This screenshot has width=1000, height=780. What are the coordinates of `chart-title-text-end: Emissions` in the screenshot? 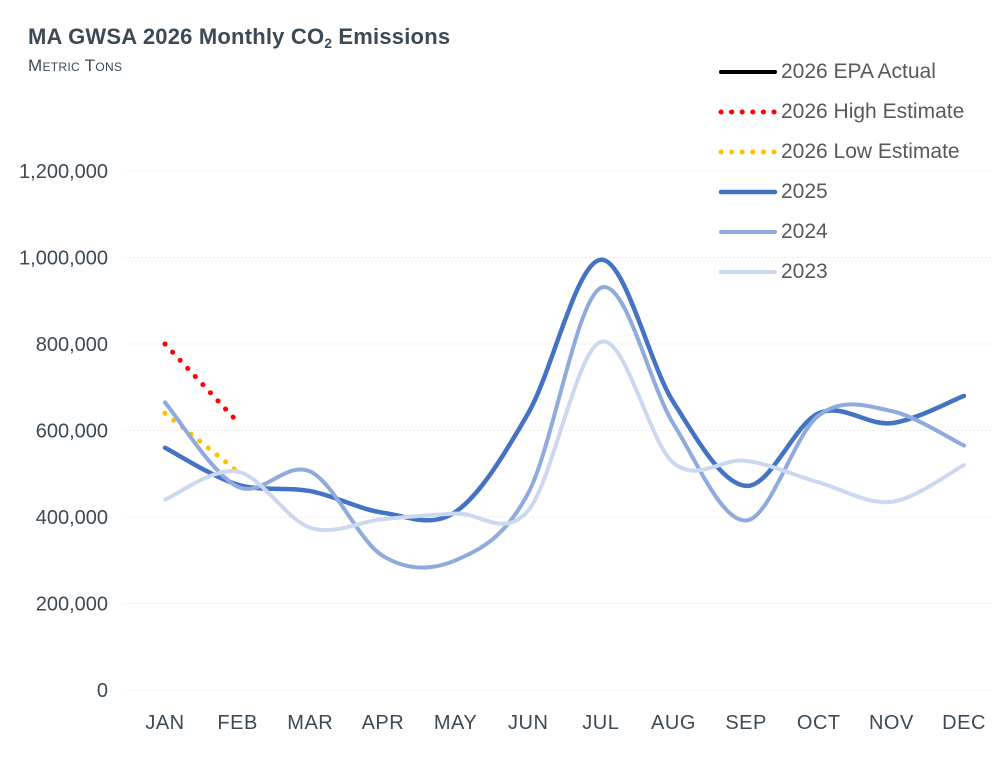 It's located at (391, 36).